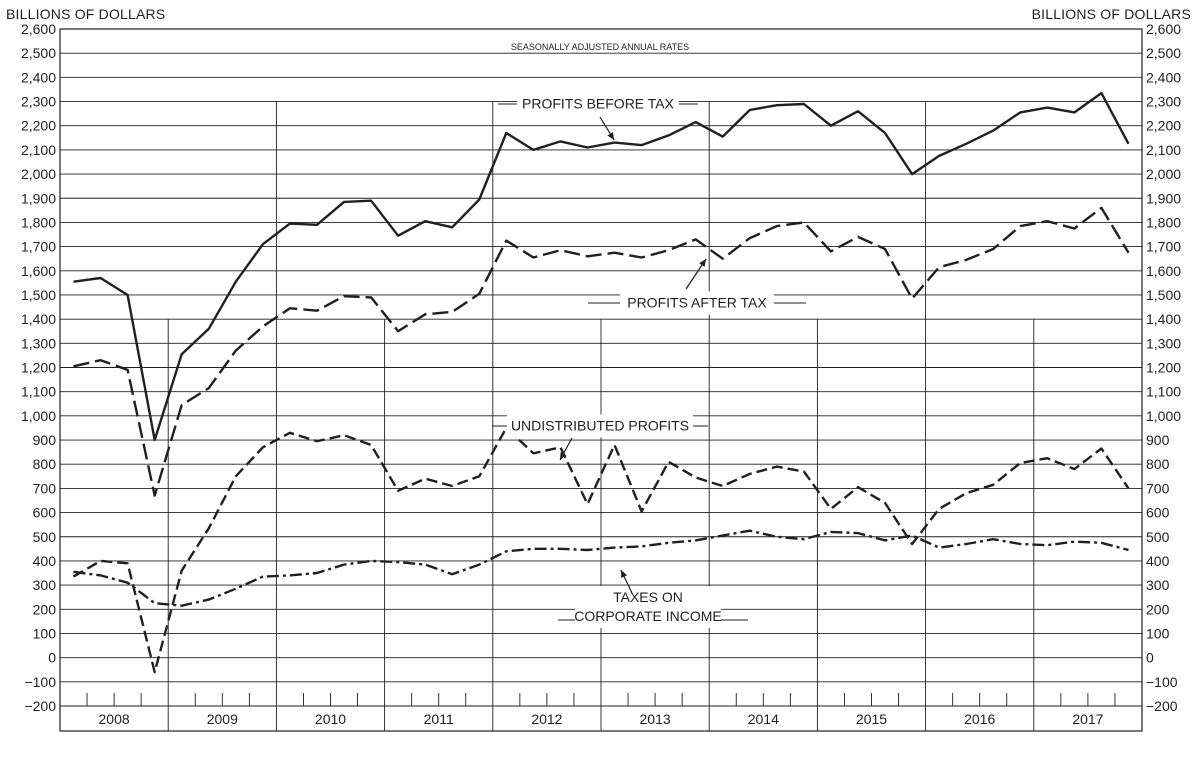 The width and height of the screenshot is (1197, 759). Describe the element at coordinates (38, 416) in the screenshot. I see `y-tick-label-left: 1,000` at that location.